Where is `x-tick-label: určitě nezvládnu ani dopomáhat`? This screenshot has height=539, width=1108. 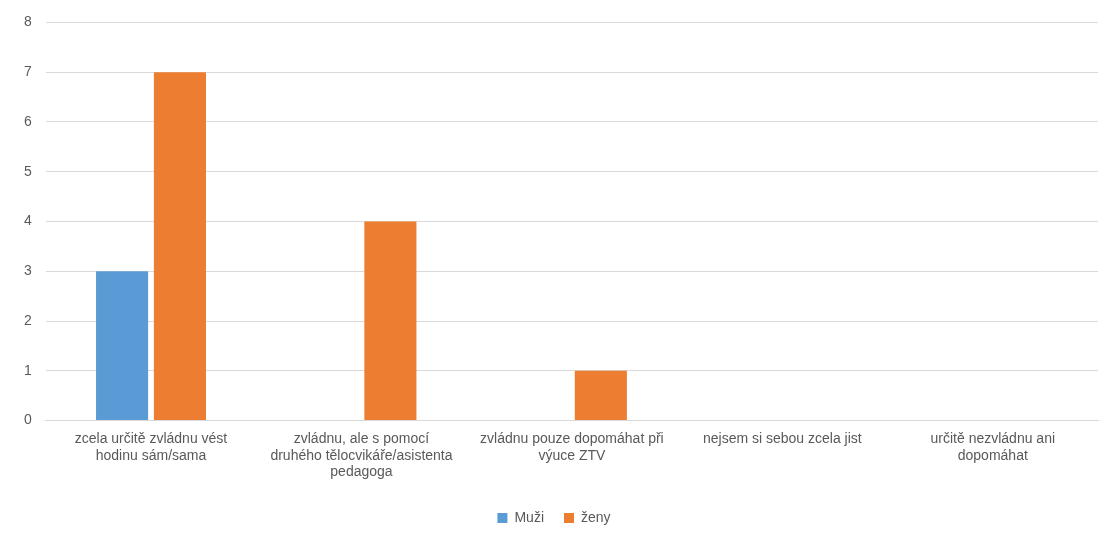 x-tick-label: určitě nezvládnu ani dopomáhat is located at coordinates (993, 446).